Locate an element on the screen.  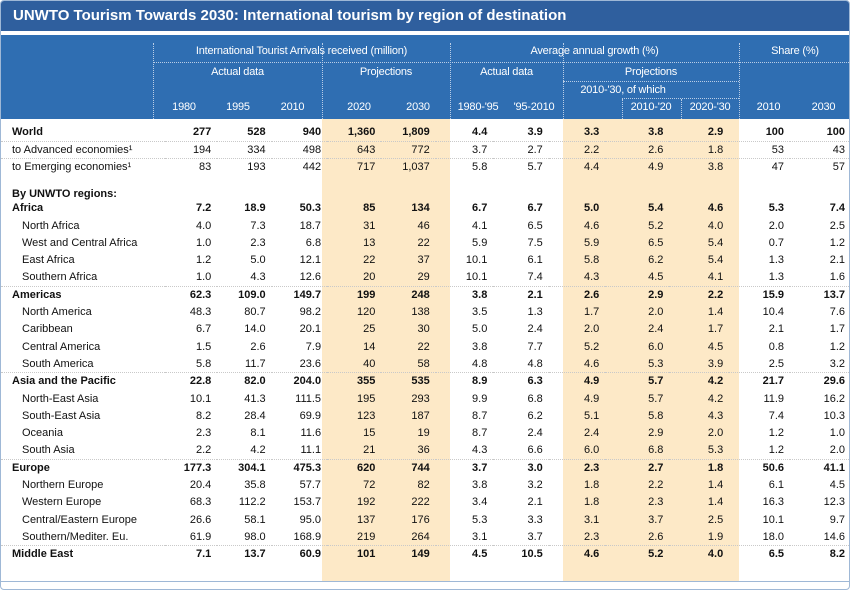
table-cell: 2.6 is located at coordinates (637, 537).